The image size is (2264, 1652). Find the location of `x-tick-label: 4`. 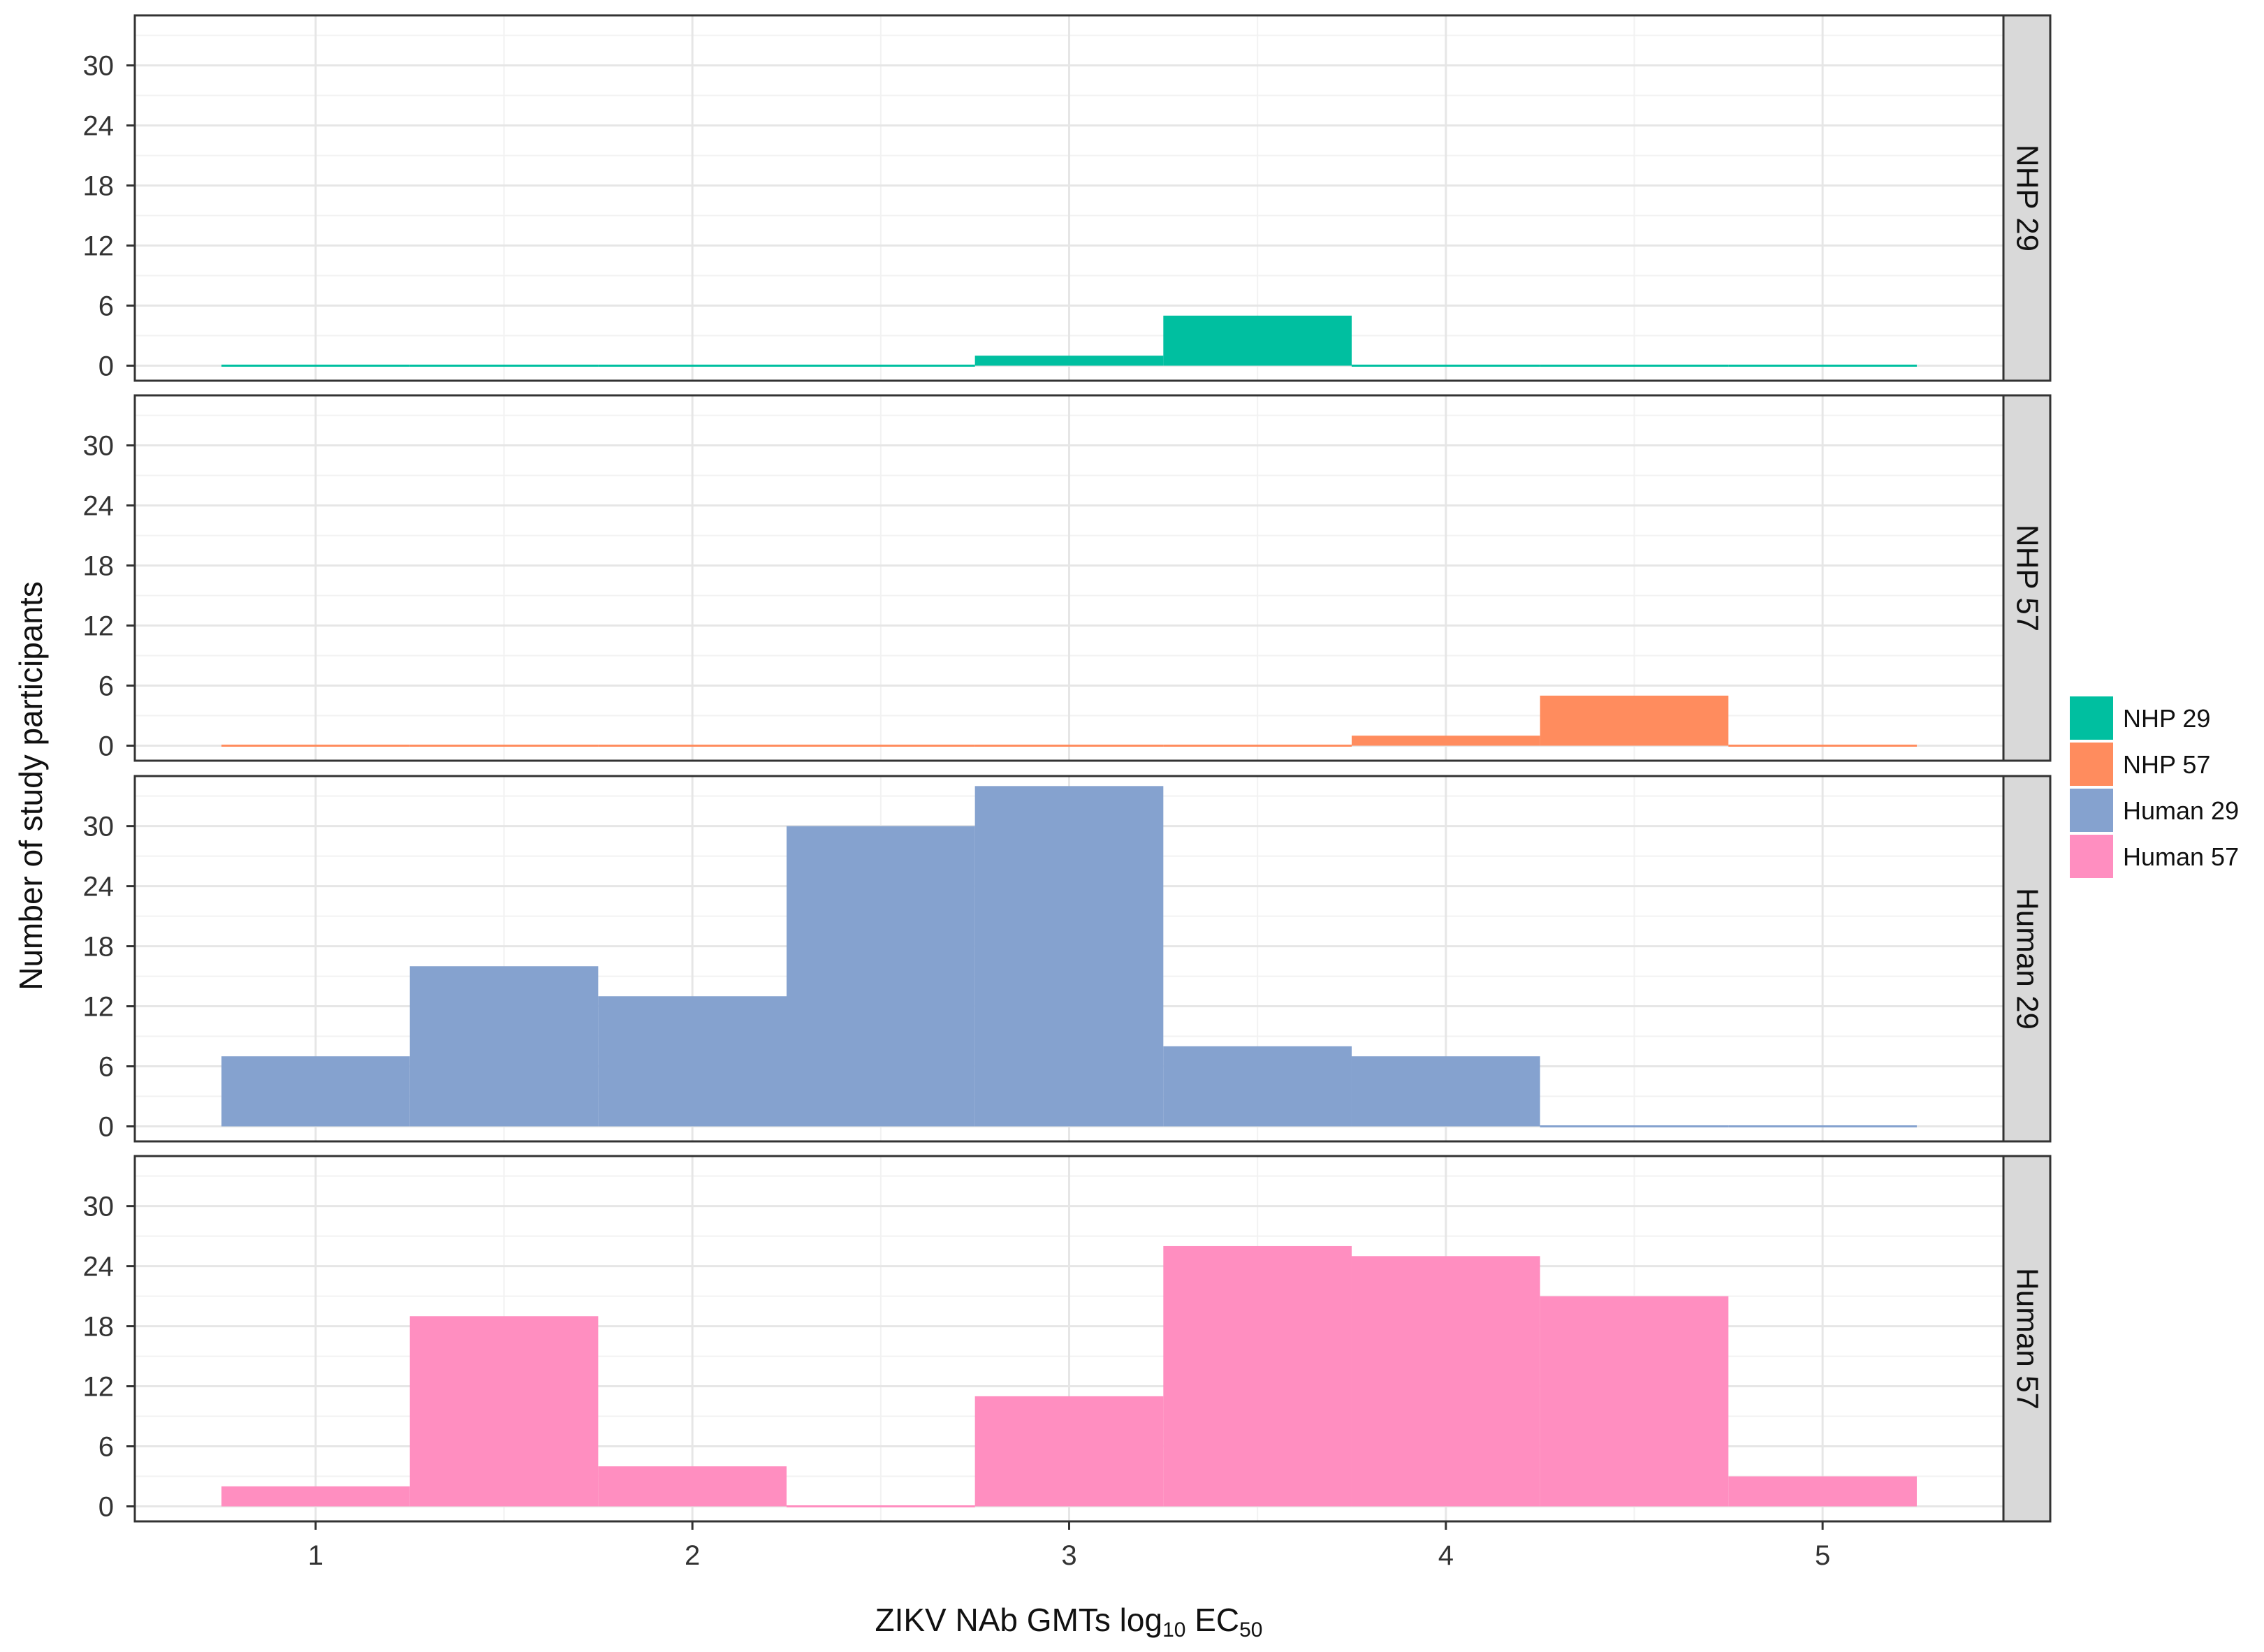

x-tick-label: 4 is located at coordinates (1446, 1555).